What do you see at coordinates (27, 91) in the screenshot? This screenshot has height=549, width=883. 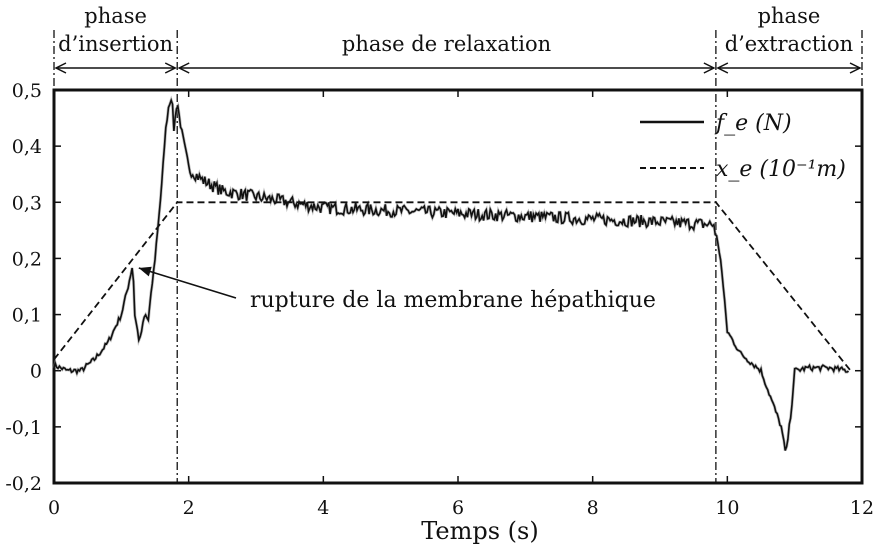 I see `y-tick-label: 0,5` at bounding box center [27, 91].